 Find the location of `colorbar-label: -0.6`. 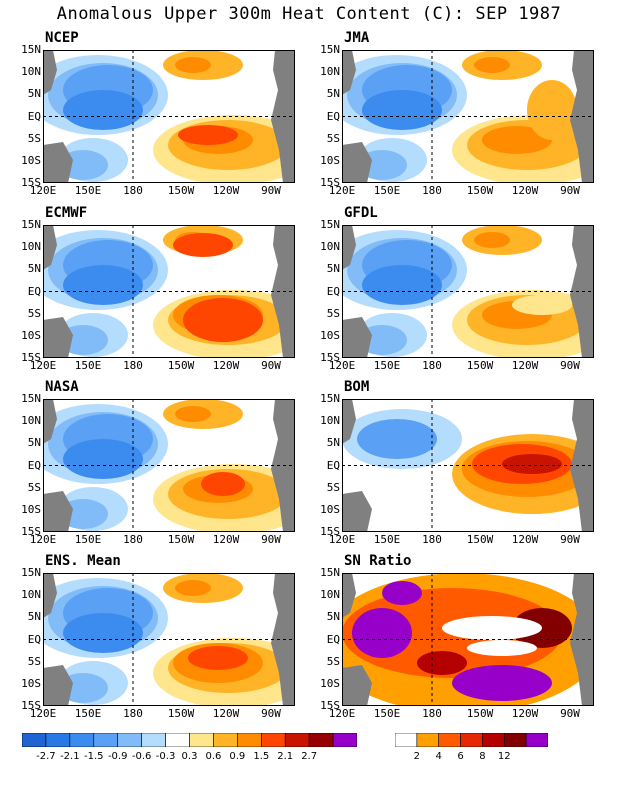

colorbar-label: -0.6 is located at coordinates (141, 756).